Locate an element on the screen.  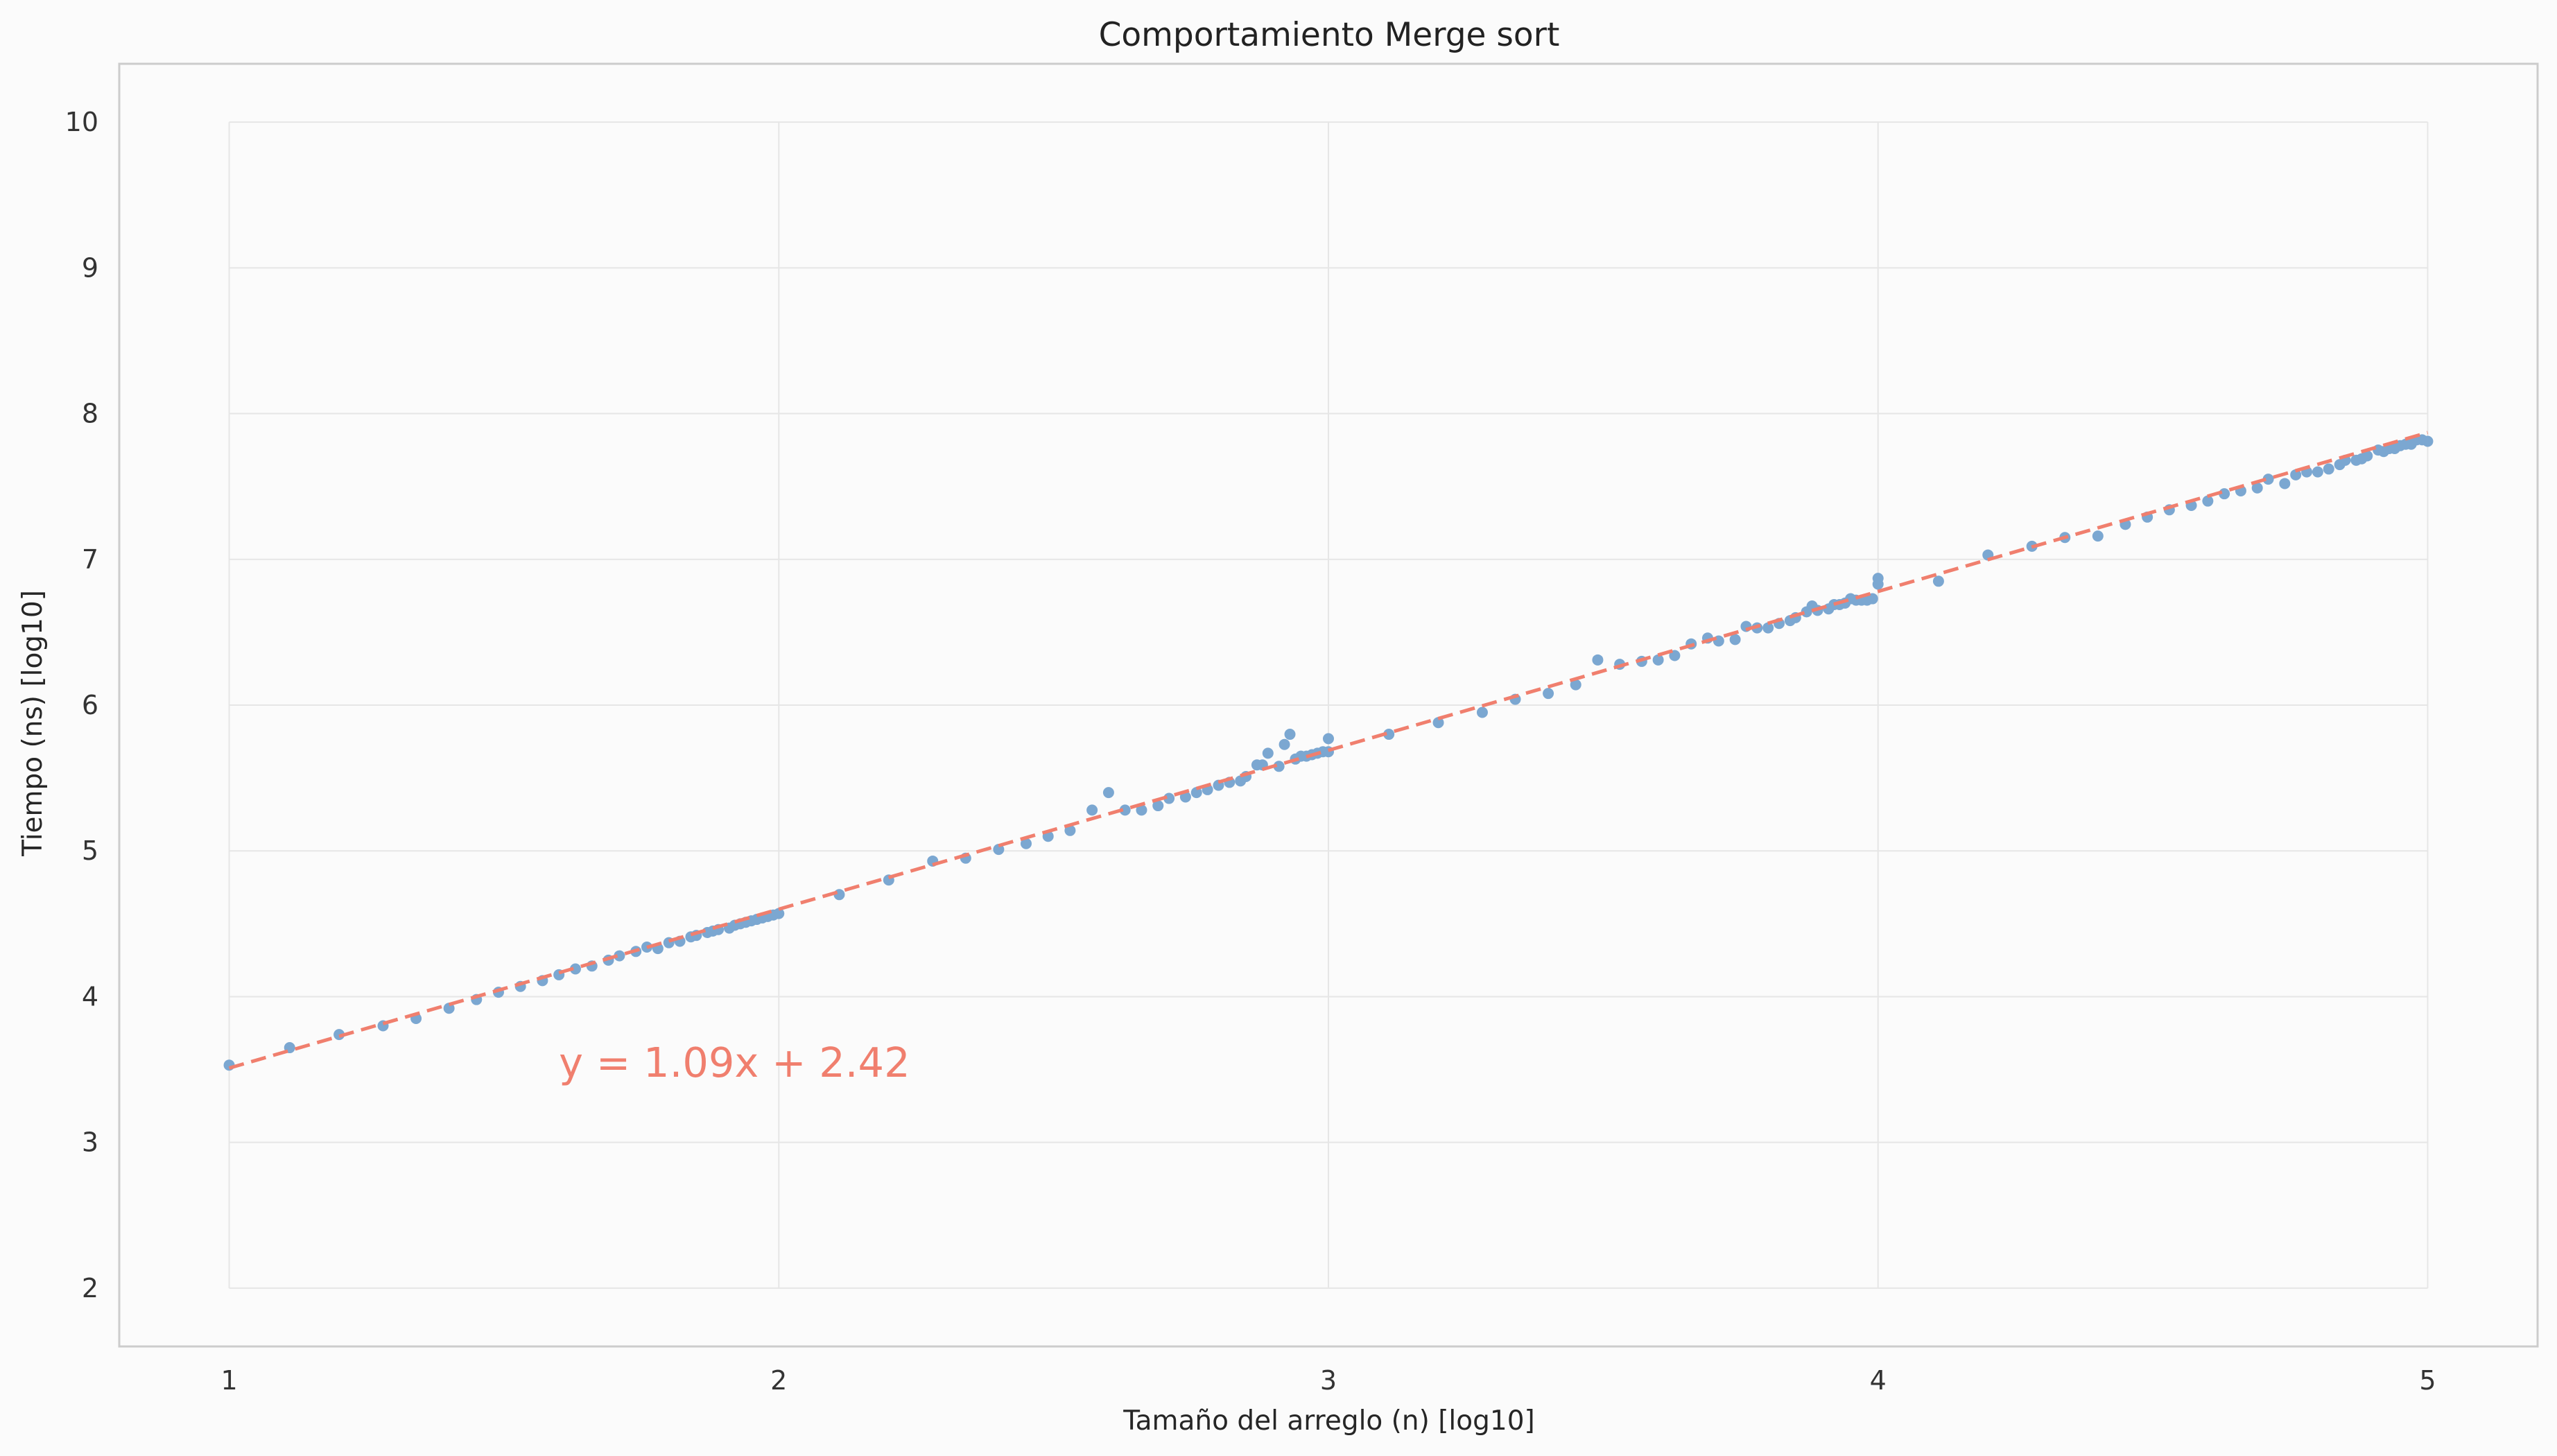
y-tick-label: 4 is located at coordinates (90, 997).